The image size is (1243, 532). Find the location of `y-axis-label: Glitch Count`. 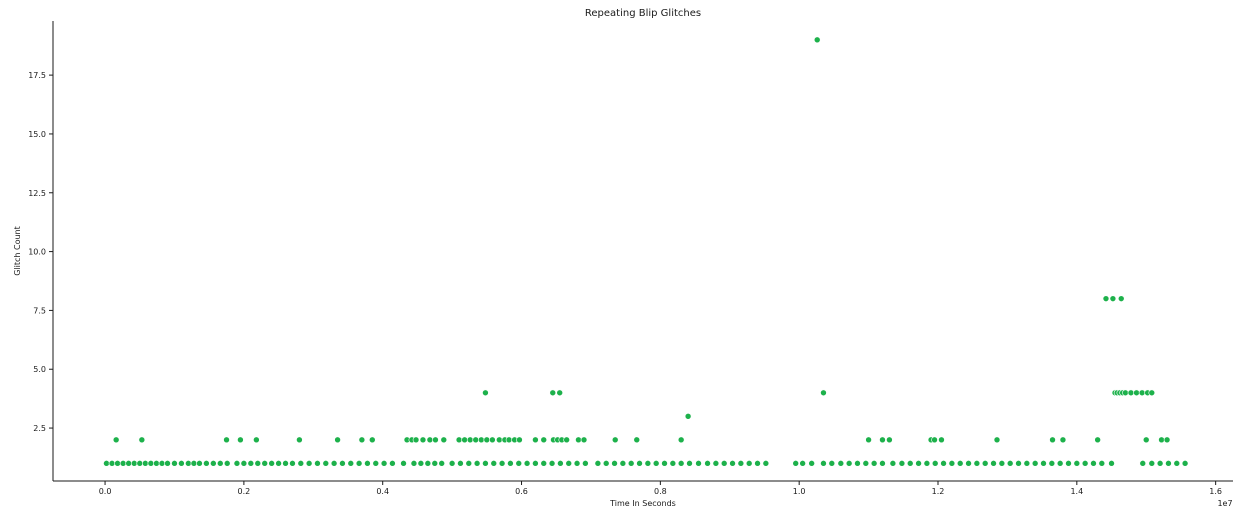

y-axis-label: Glitch Count is located at coordinates (17, 251).